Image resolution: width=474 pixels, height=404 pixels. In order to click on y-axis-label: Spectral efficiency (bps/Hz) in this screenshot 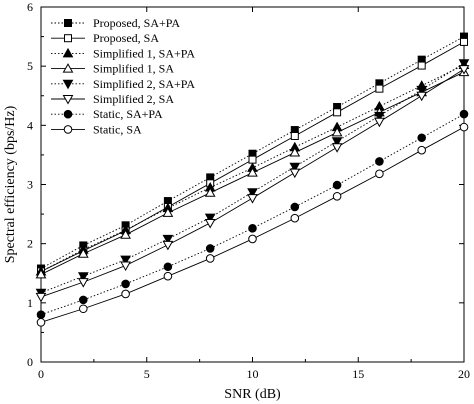, I will do `click(10, 184)`.